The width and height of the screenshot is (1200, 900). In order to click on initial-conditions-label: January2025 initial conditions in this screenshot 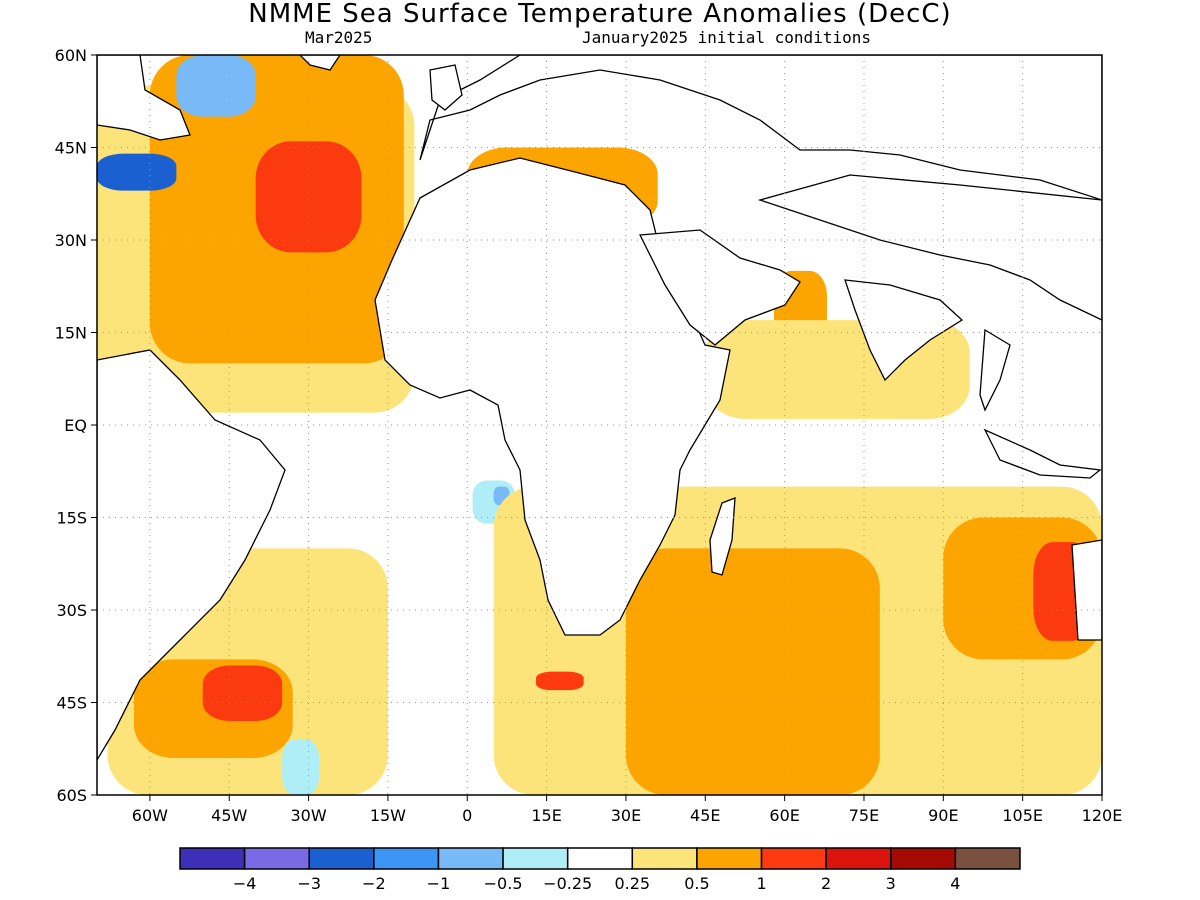, I will do `click(726, 37)`.